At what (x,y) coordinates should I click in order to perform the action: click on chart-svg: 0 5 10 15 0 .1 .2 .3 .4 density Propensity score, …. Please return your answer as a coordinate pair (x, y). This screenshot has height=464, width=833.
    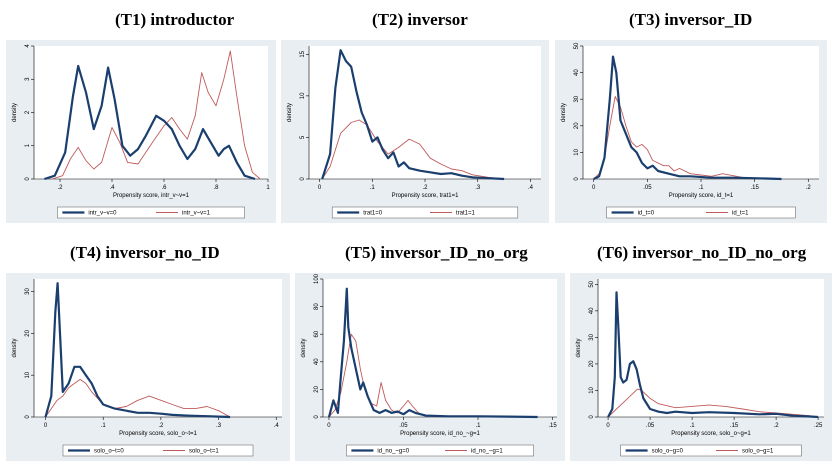
    Looking at the image, I should click on (414, 132).